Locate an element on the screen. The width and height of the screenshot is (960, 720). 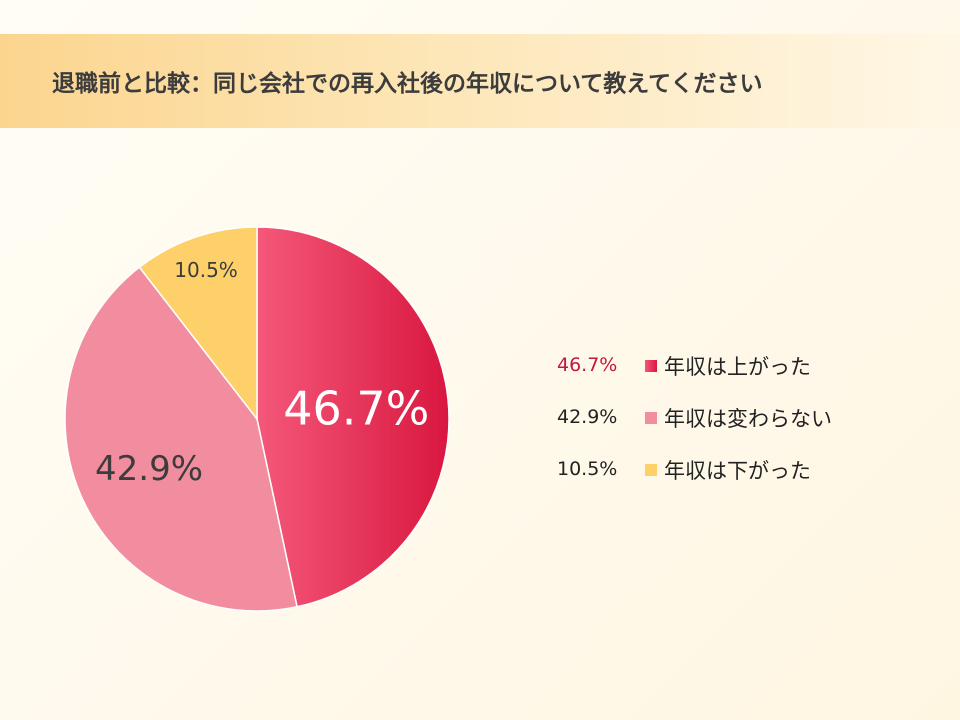
pie-slice-same is located at coordinates (181, 439).